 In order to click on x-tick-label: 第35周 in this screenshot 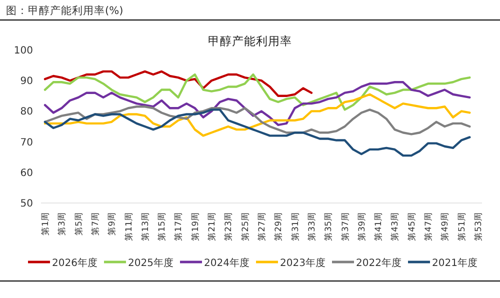, I will do `click(328, 226)`.